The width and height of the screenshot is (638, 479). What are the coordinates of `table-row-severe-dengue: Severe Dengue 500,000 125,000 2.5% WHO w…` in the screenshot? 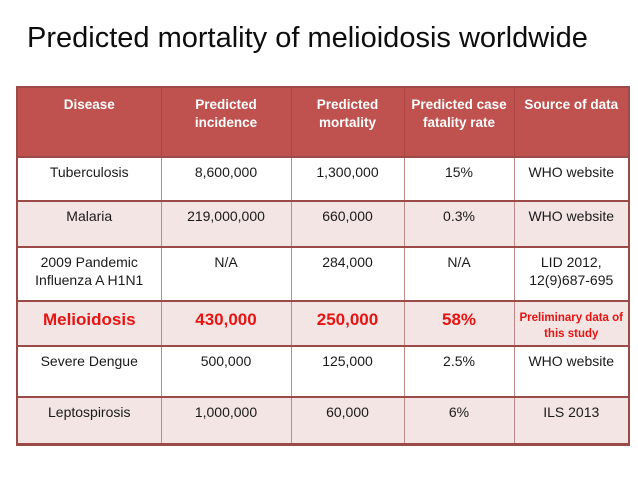 It's located at (323, 371).